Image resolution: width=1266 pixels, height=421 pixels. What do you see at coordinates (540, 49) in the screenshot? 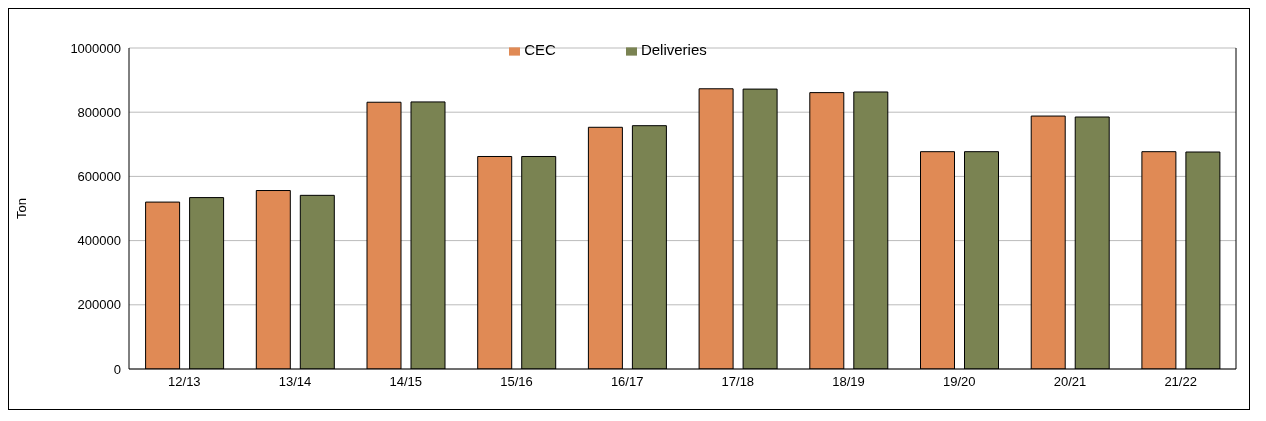
I see `legend-label: CEC` at bounding box center [540, 49].